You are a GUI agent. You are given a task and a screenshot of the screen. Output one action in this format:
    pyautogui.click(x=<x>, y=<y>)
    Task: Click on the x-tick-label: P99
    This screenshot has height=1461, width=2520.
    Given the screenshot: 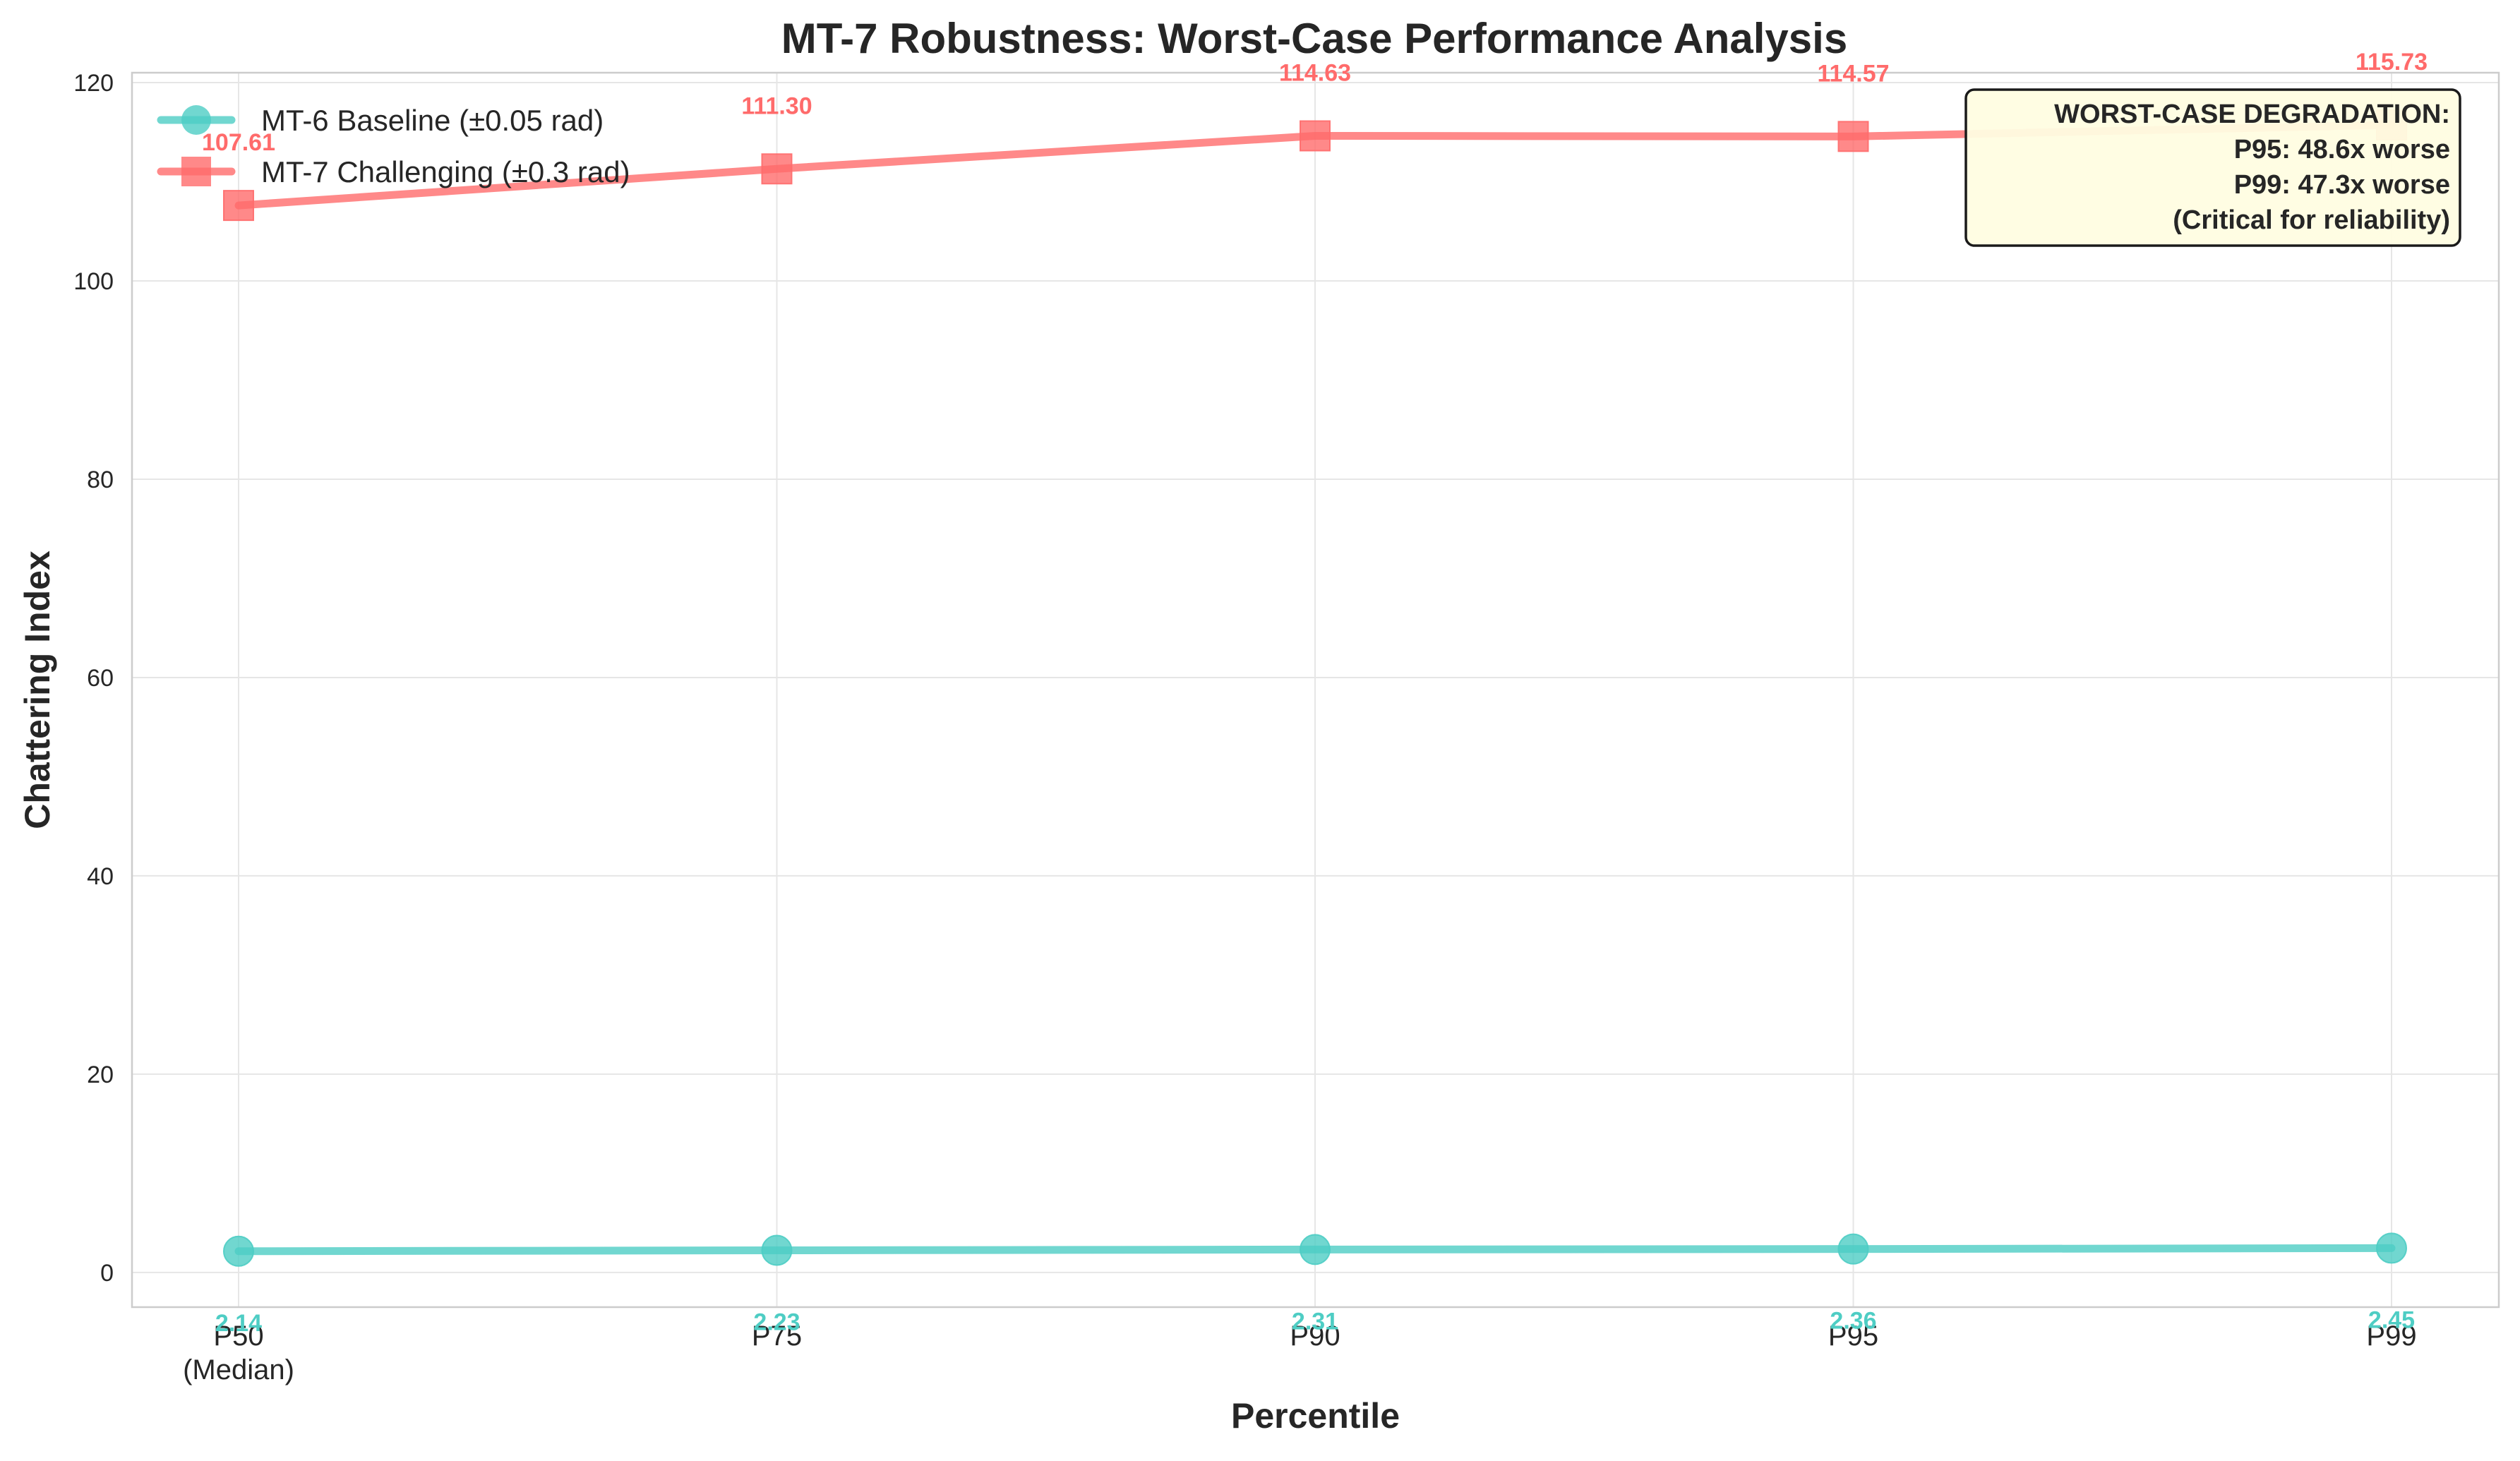 What is the action you would take?
    pyautogui.click(x=2391, y=1336)
    